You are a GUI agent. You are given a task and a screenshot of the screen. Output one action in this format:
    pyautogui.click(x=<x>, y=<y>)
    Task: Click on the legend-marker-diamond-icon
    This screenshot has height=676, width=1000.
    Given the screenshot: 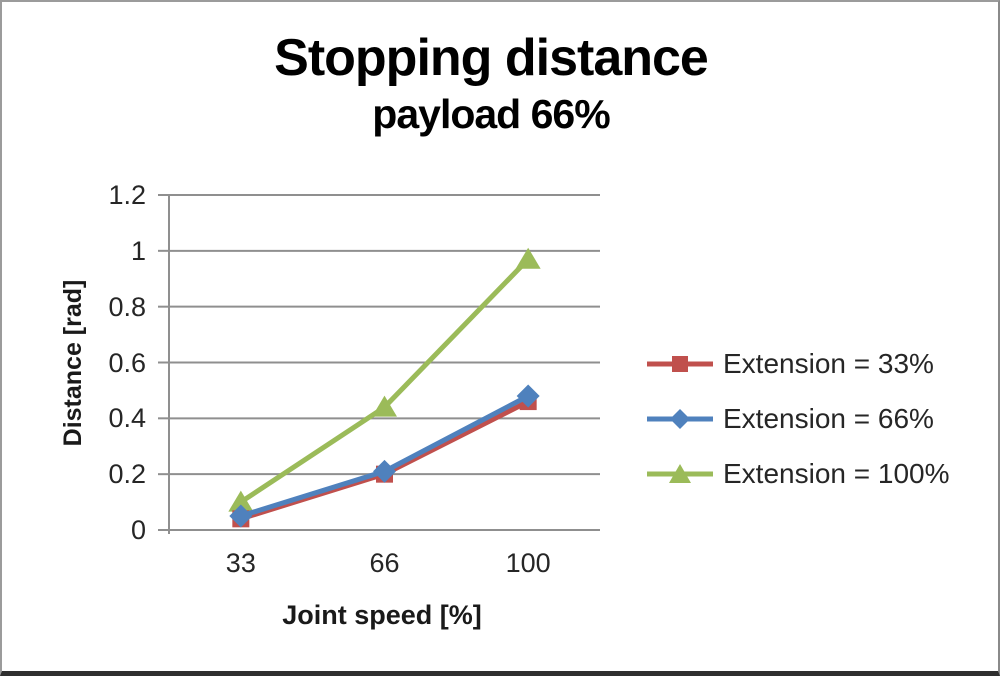 What is the action you would take?
    pyautogui.click(x=680, y=418)
    